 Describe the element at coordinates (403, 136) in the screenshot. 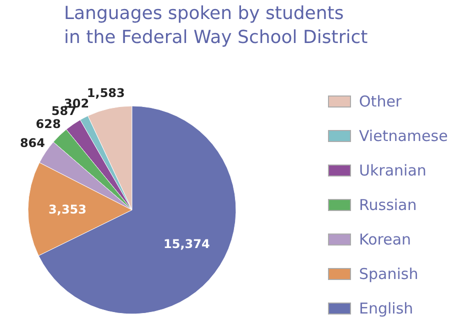

I see `legend-label: Vietnamese` at that location.